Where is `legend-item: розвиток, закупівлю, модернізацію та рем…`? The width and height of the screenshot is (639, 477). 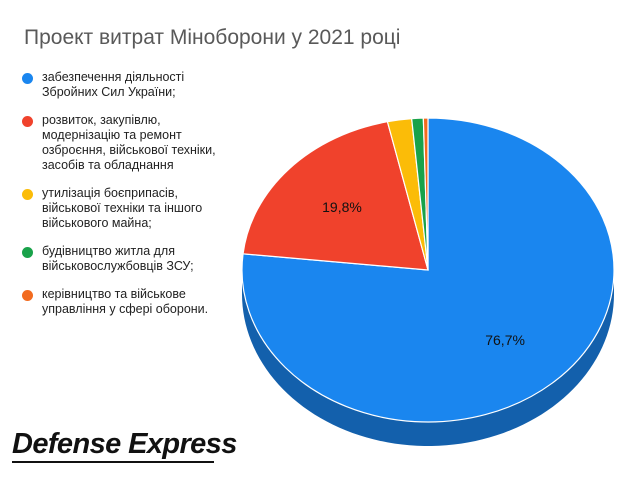 legend-item: розвиток, закупівлю, модернізацію та рем… is located at coordinates (127, 143).